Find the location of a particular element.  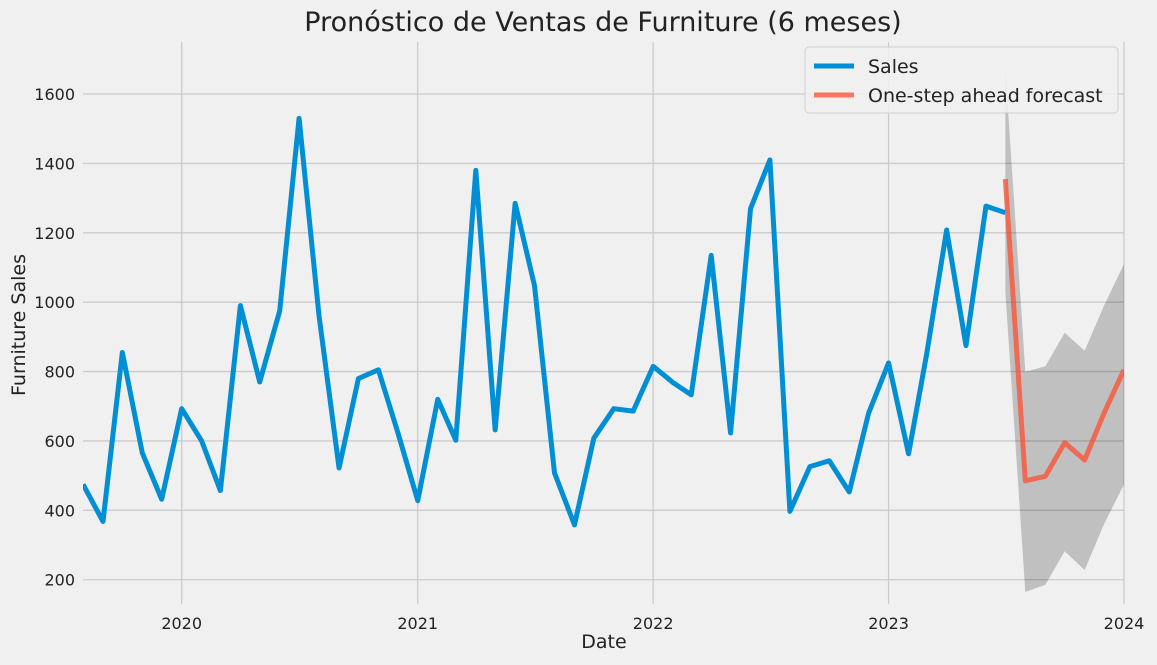

legend-box is located at coordinates (961, 80).